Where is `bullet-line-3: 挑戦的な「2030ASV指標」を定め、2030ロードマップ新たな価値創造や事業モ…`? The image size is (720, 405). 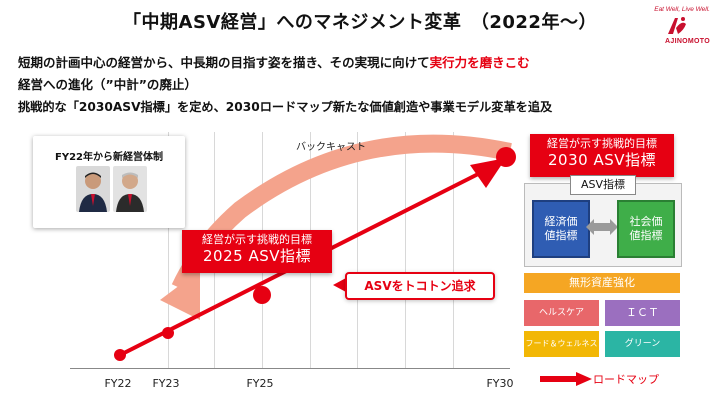
bullet-line-3: 挑戦的な「2030ASV指標」を定め、2030ロードマップ新たな価値創造や事業モ… is located at coordinates (285, 107).